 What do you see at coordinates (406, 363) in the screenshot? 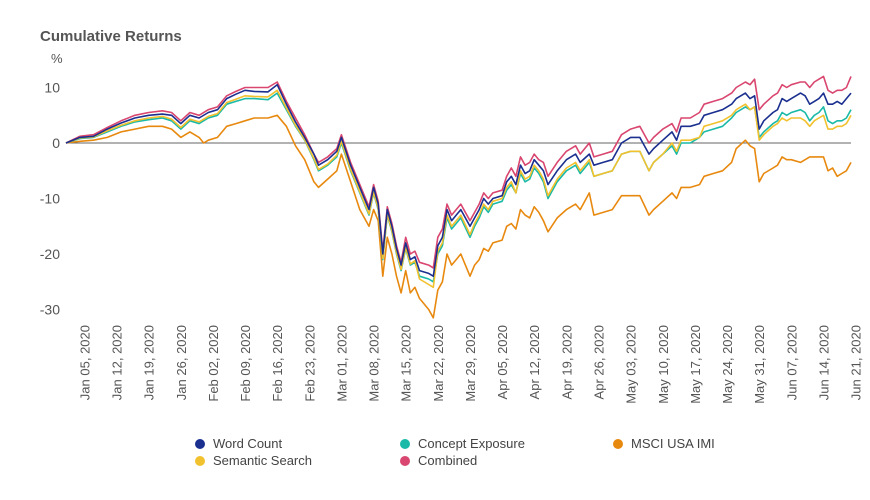
I see `x-tick-label: Mar 15, 2020` at bounding box center [406, 363].